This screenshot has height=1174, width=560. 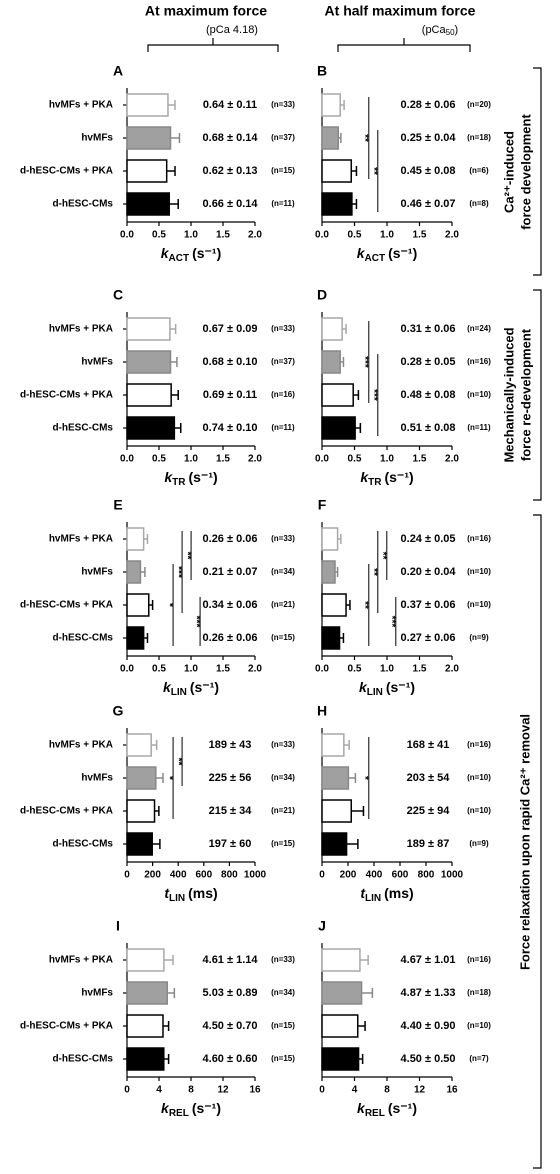 I want to click on row-label: Force relaxation upon rapid Ca²⁺ removal, so click(x=524, y=842).